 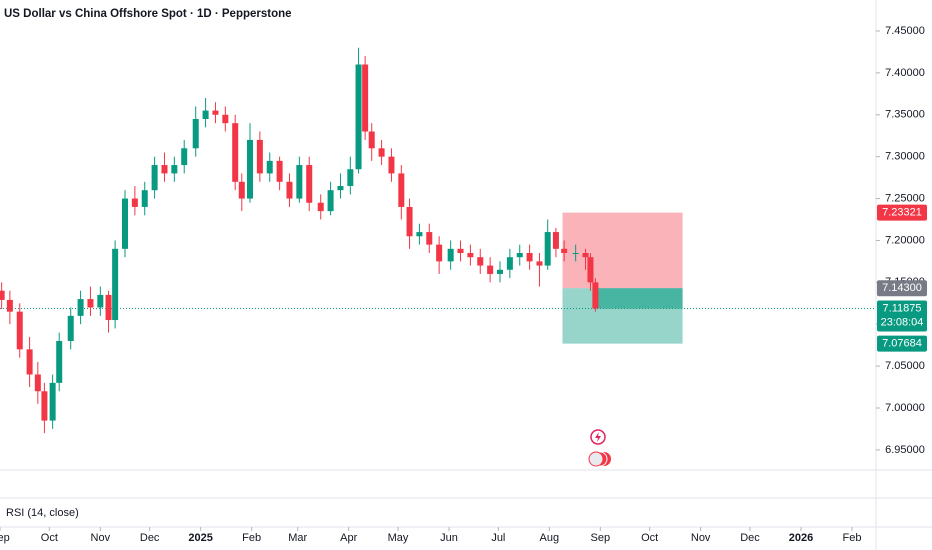 What do you see at coordinates (905, 366) in the screenshot?
I see `y-tick-label: 7.05000` at bounding box center [905, 366].